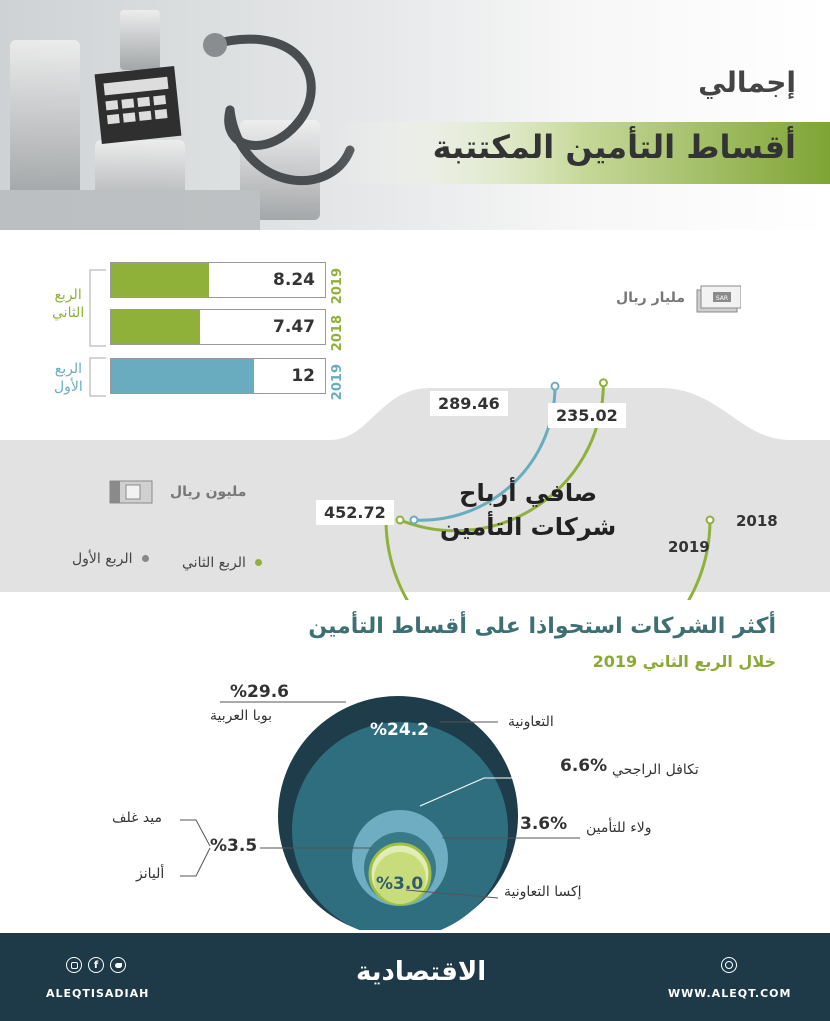  I want to click on company-name-bupa: بوبا العربية, so click(241, 716).